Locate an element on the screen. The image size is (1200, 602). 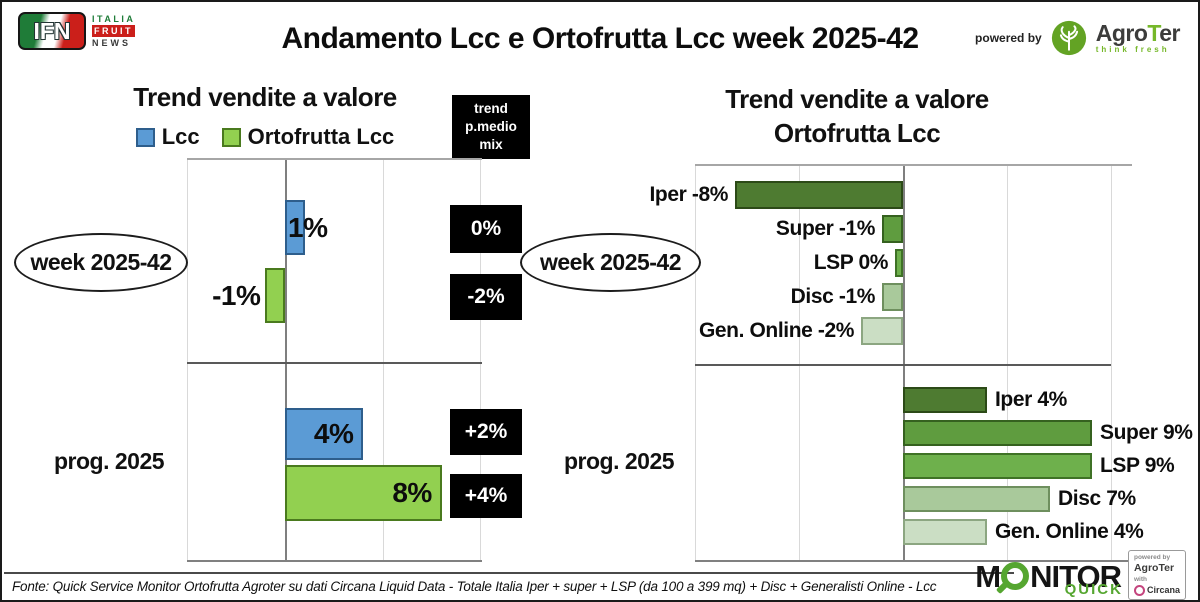
bar-lcc-prog-2025 is located at coordinates (324, 434).